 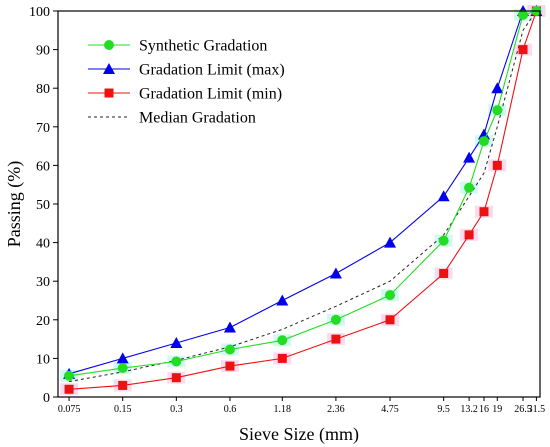 I want to click on x-tick-label: 2.36, so click(x=336, y=409).